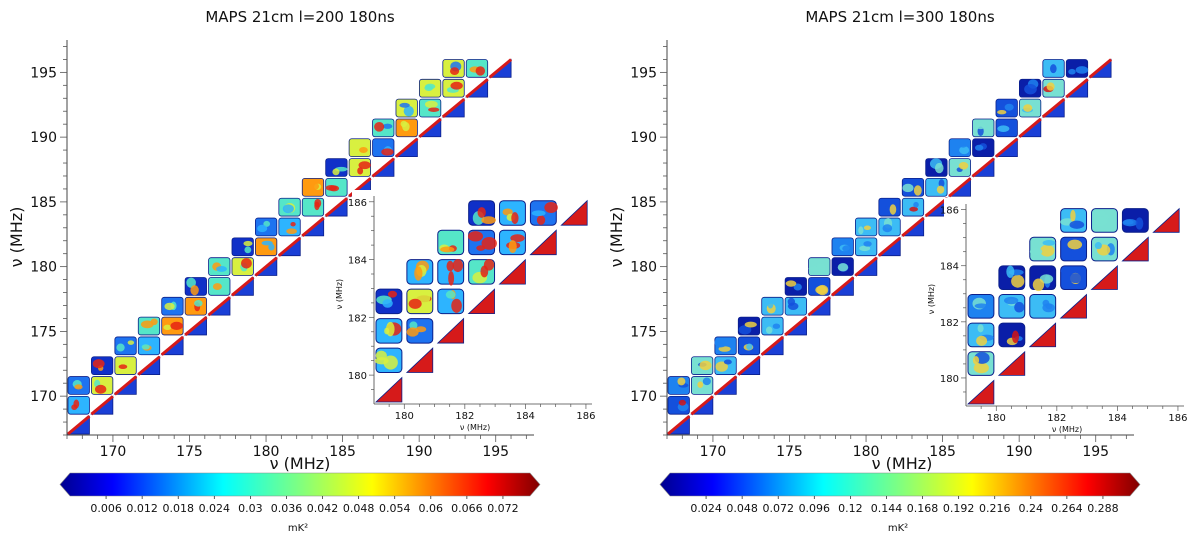 The image size is (1200, 539). What do you see at coordinates (357, 376) in the screenshot?
I see `inset-y-tick-label: 180` at bounding box center [357, 376].